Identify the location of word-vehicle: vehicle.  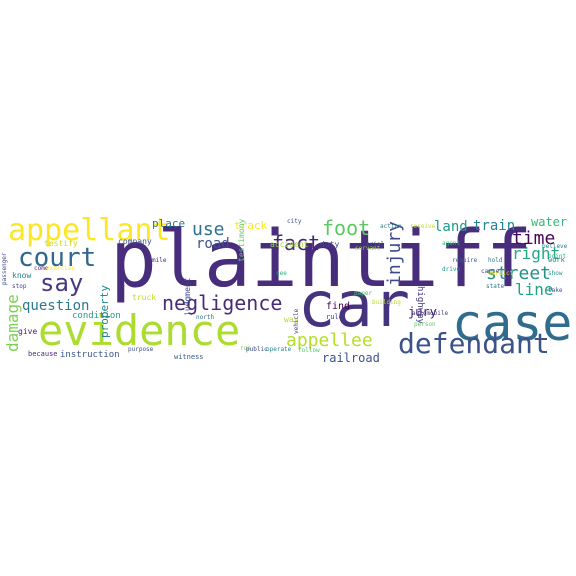
(296, 321).